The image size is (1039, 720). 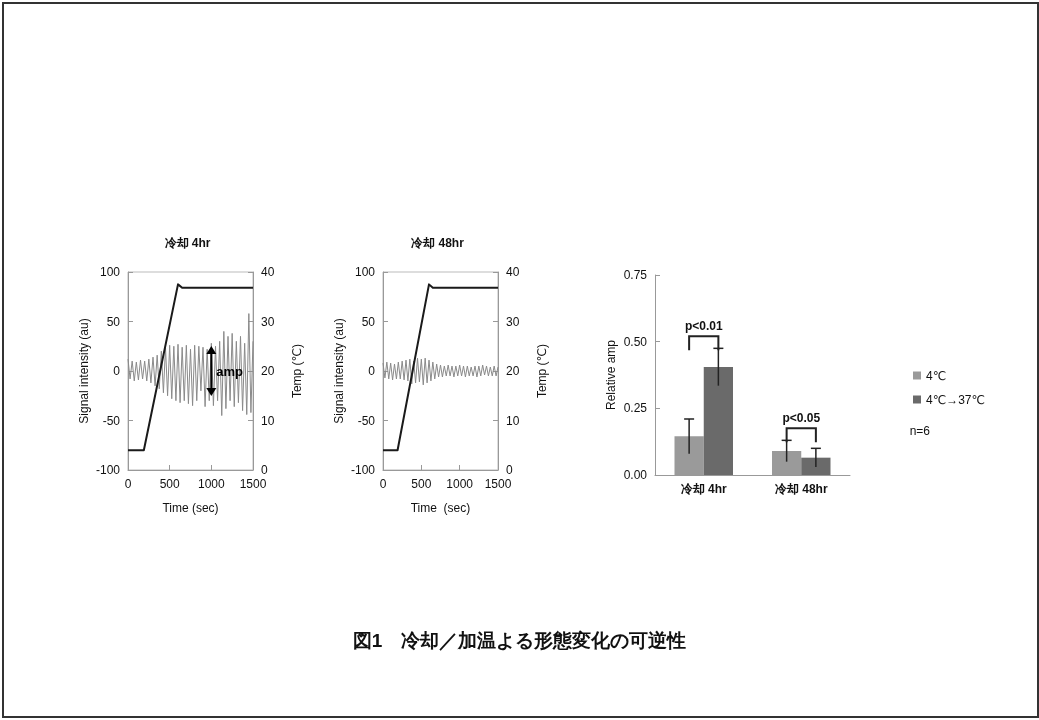 What do you see at coordinates (611, 375) in the screenshot?
I see `y-axis-title: Relative amp` at bounding box center [611, 375].